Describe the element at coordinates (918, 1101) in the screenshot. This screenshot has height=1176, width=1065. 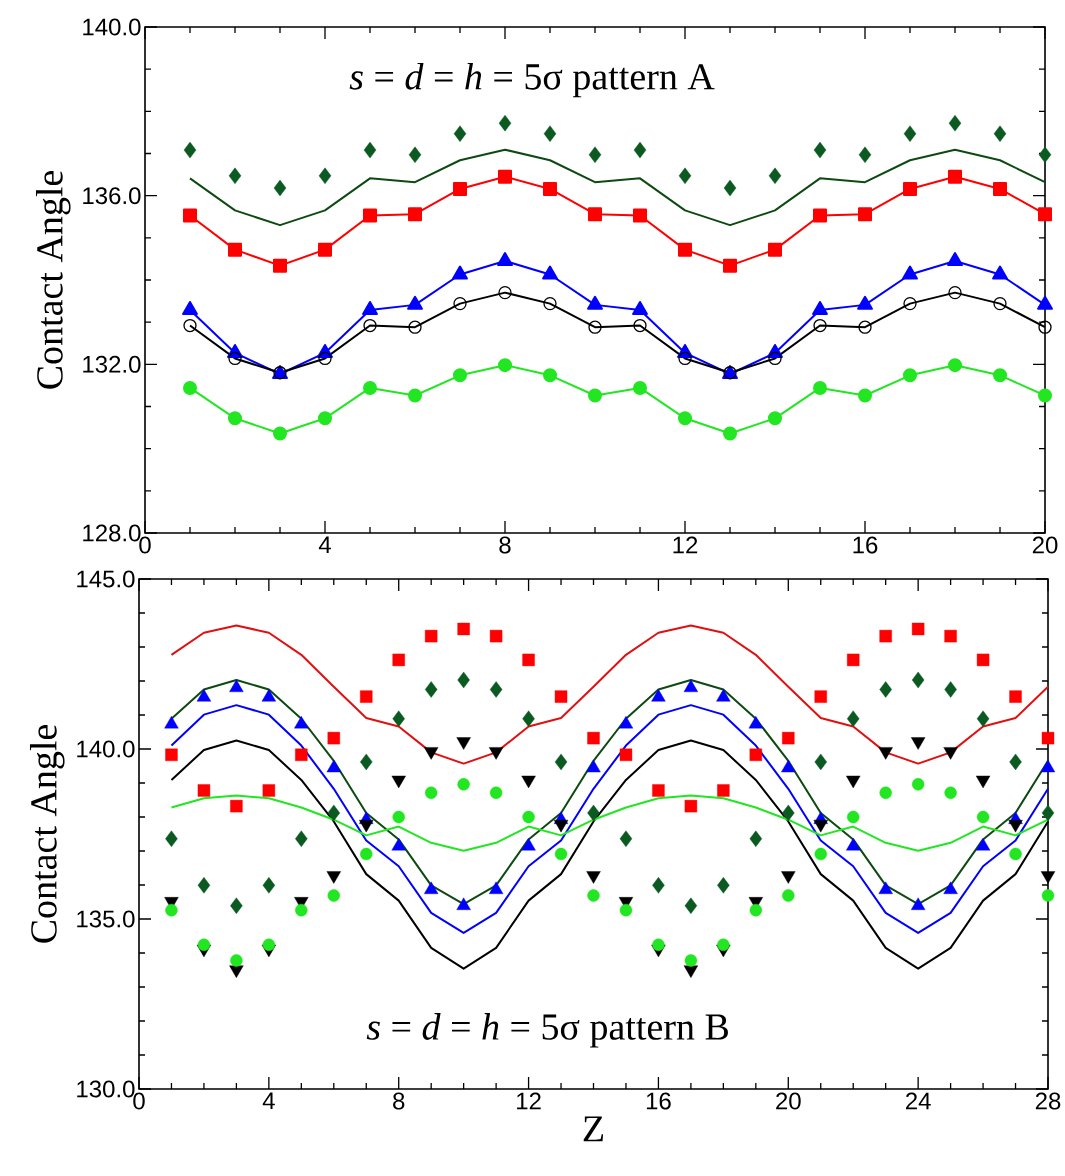
I see `x-tick-label: 24` at that location.